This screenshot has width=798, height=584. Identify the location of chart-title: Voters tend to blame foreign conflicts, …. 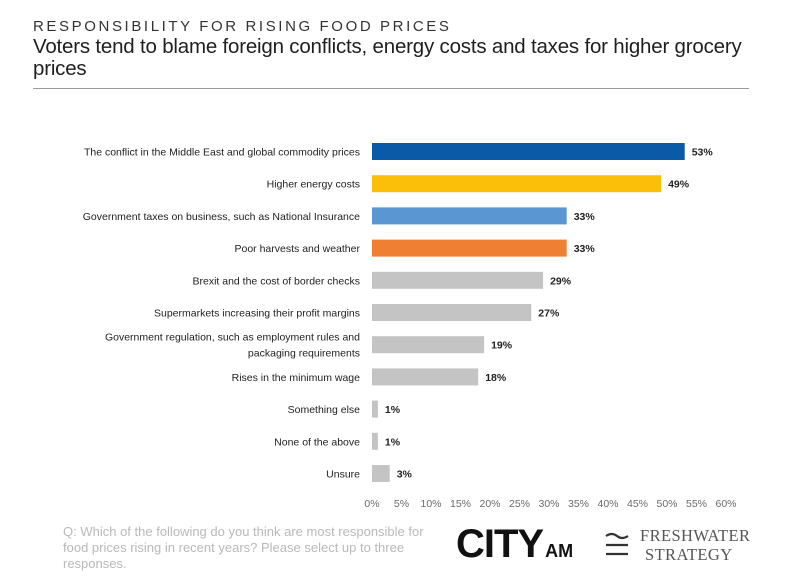
(387, 57).